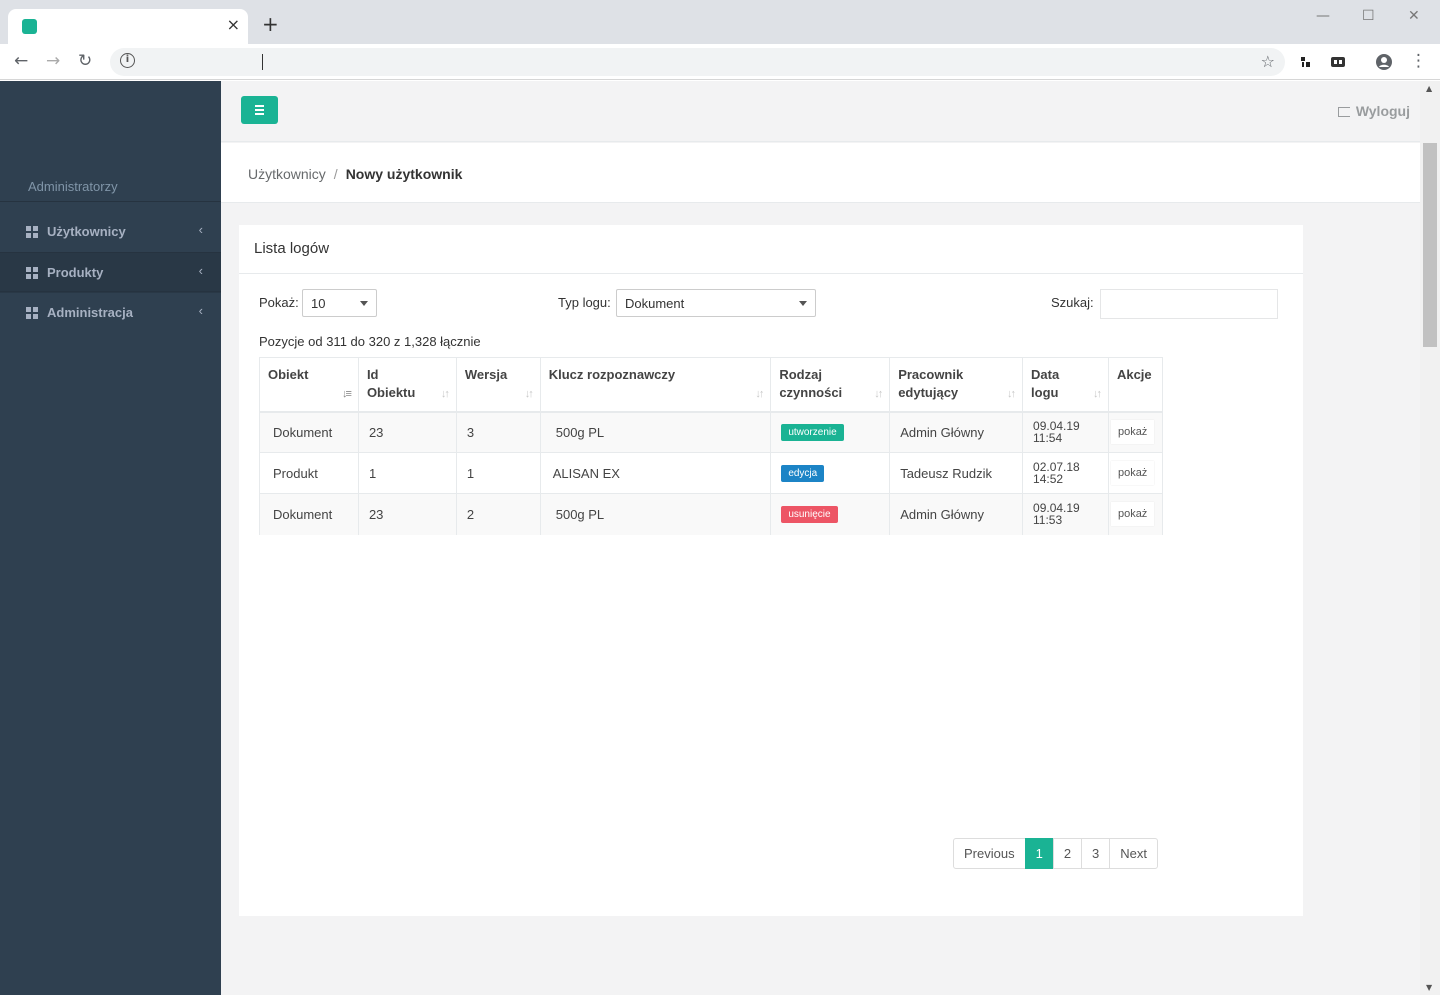 The width and height of the screenshot is (1440, 995). What do you see at coordinates (364, 303) in the screenshot?
I see `caret-down-icon` at bounding box center [364, 303].